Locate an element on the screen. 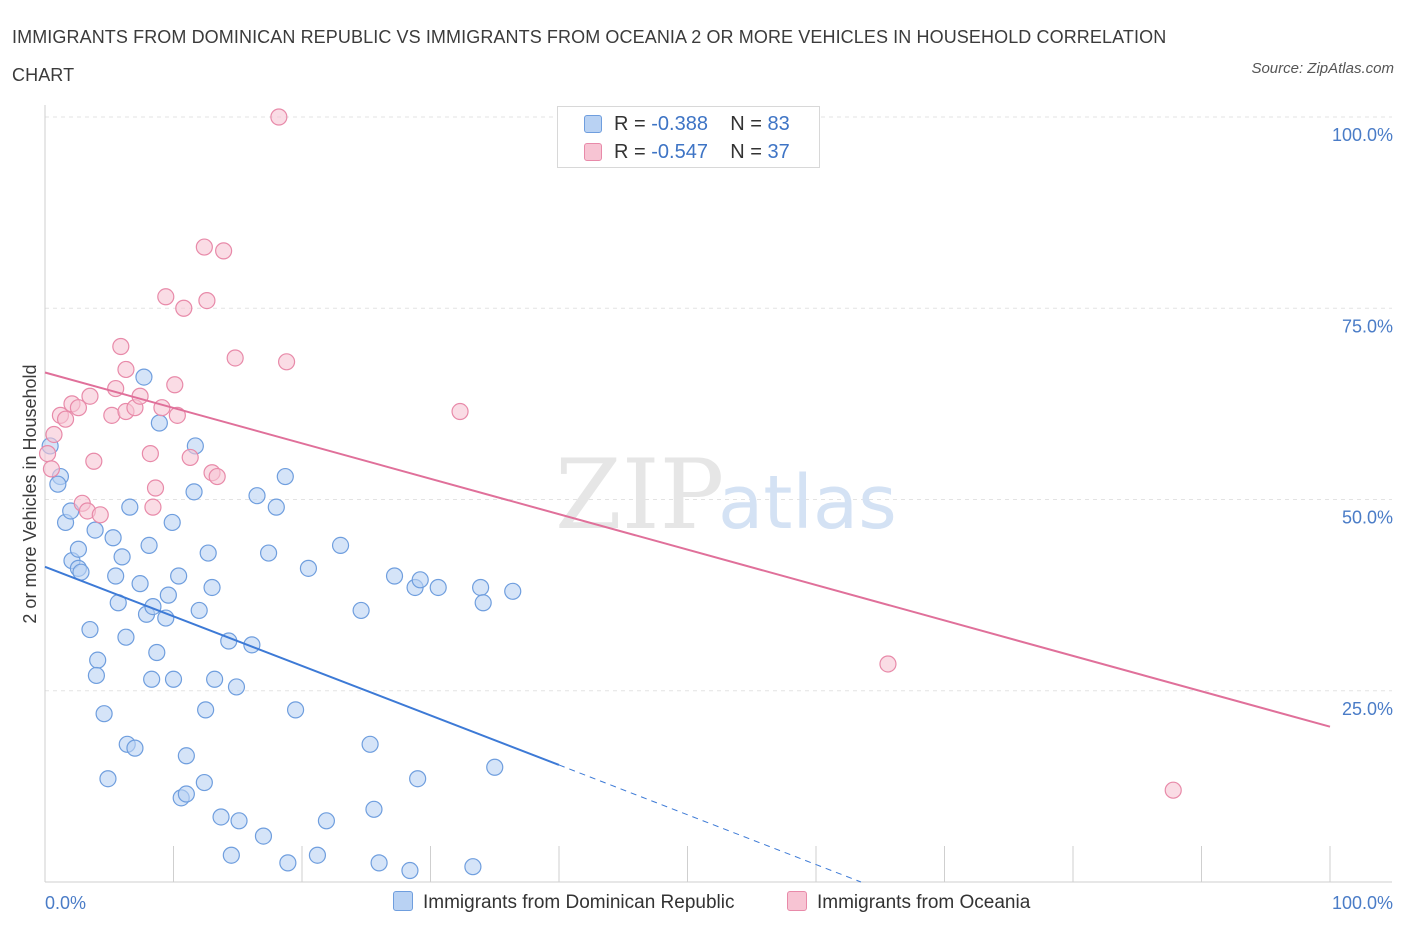 The height and width of the screenshot is (930, 1406). stats-legend: R = -0.388 N = 83 R = -0.547 N = 37 is located at coordinates (688, 137).